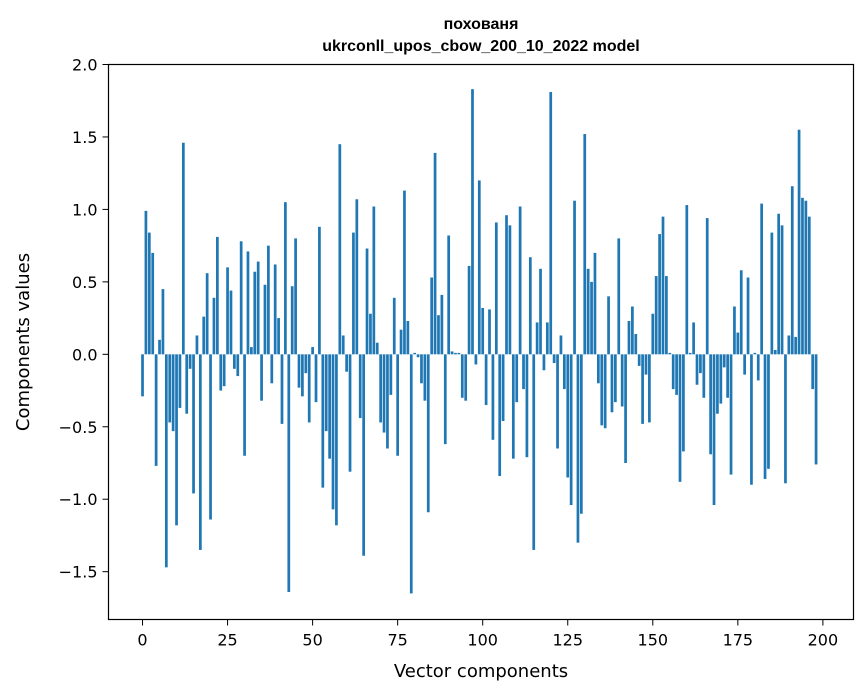  Describe the element at coordinates (78, 427) in the screenshot. I see `y-tick-label-5: −0.5` at that location.